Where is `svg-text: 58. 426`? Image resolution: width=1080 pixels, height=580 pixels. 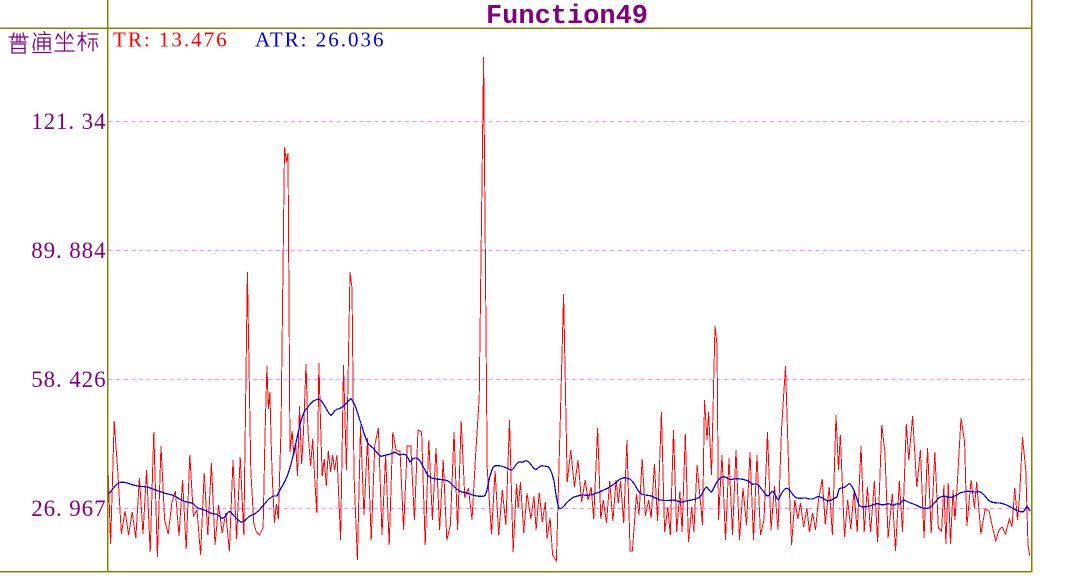 svg-text: 58. 426 is located at coordinates (68, 379).